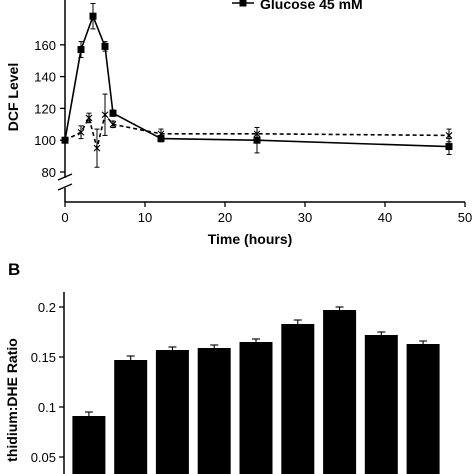 This screenshot has width=474, height=474. I want to click on y-tick-label: 0.1, so click(47, 407).